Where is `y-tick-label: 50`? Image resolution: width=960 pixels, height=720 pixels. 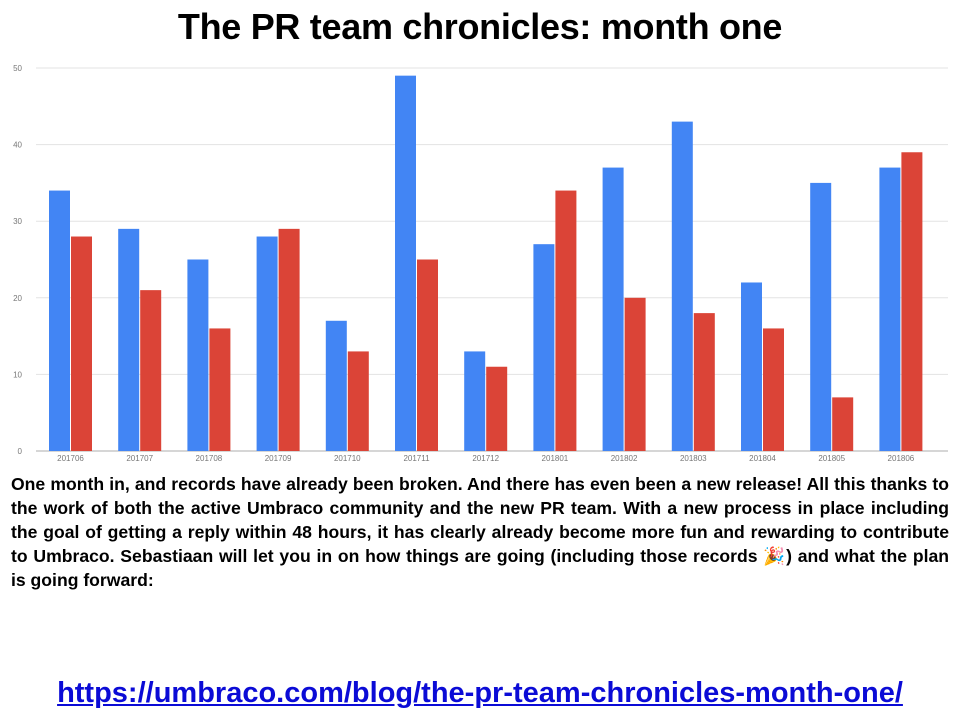 y-tick-label: 50 is located at coordinates (17, 68).